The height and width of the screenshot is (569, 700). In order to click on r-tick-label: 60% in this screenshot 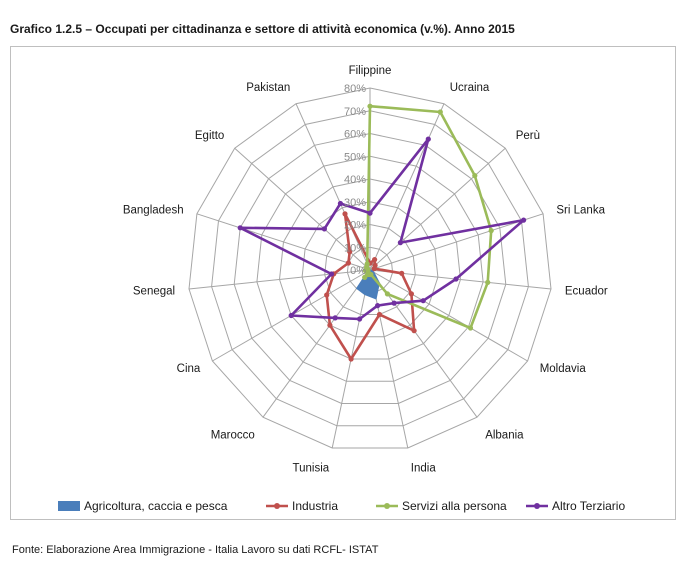, I will do `click(355, 135)`.